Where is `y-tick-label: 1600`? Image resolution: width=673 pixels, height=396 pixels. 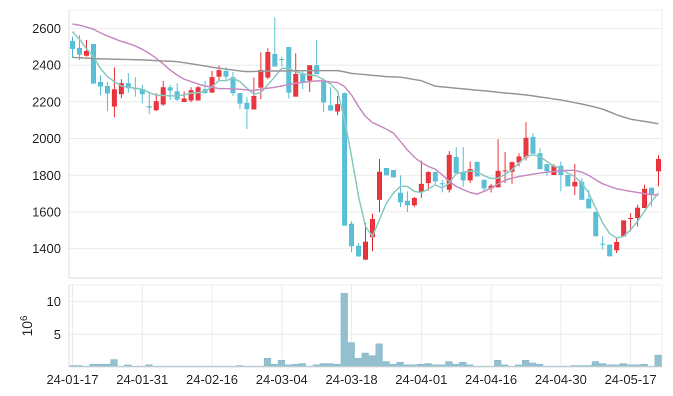
y-tick-label: 1600 is located at coordinates (46, 212).